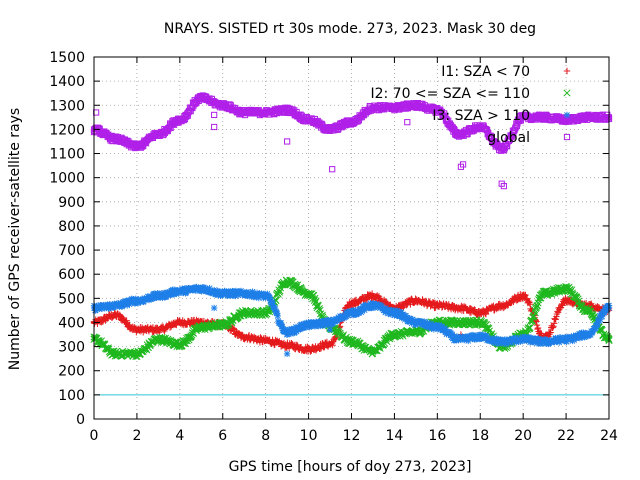 The height and width of the screenshot is (480, 640). What do you see at coordinates (71, 299) in the screenshot?
I see `y-tick-label: 500` at bounding box center [71, 299].